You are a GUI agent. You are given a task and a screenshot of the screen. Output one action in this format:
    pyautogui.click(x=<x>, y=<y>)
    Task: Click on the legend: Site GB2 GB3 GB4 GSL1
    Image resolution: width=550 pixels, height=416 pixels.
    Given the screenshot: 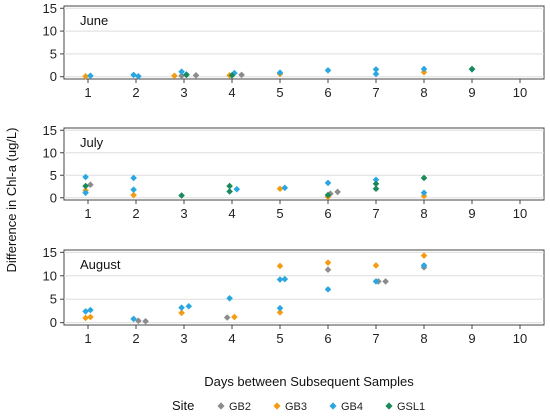 What is the action you would take?
    pyautogui.click(x=298, y=405)
    